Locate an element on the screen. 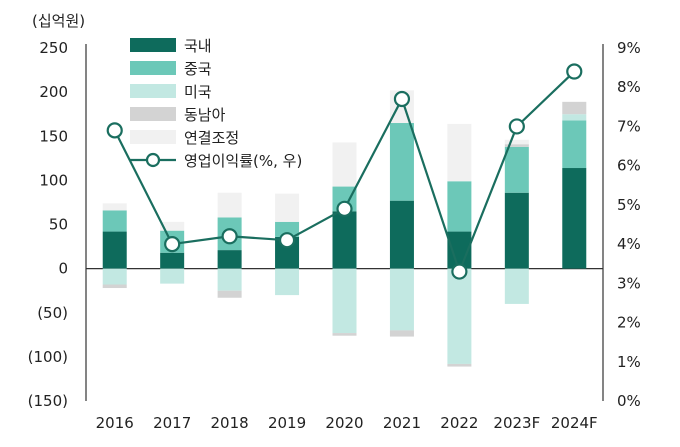 Image resolution: width=680 pixels, height=447 pixels. y-left-tick-label: 0 is located at coordinates (63, 269).